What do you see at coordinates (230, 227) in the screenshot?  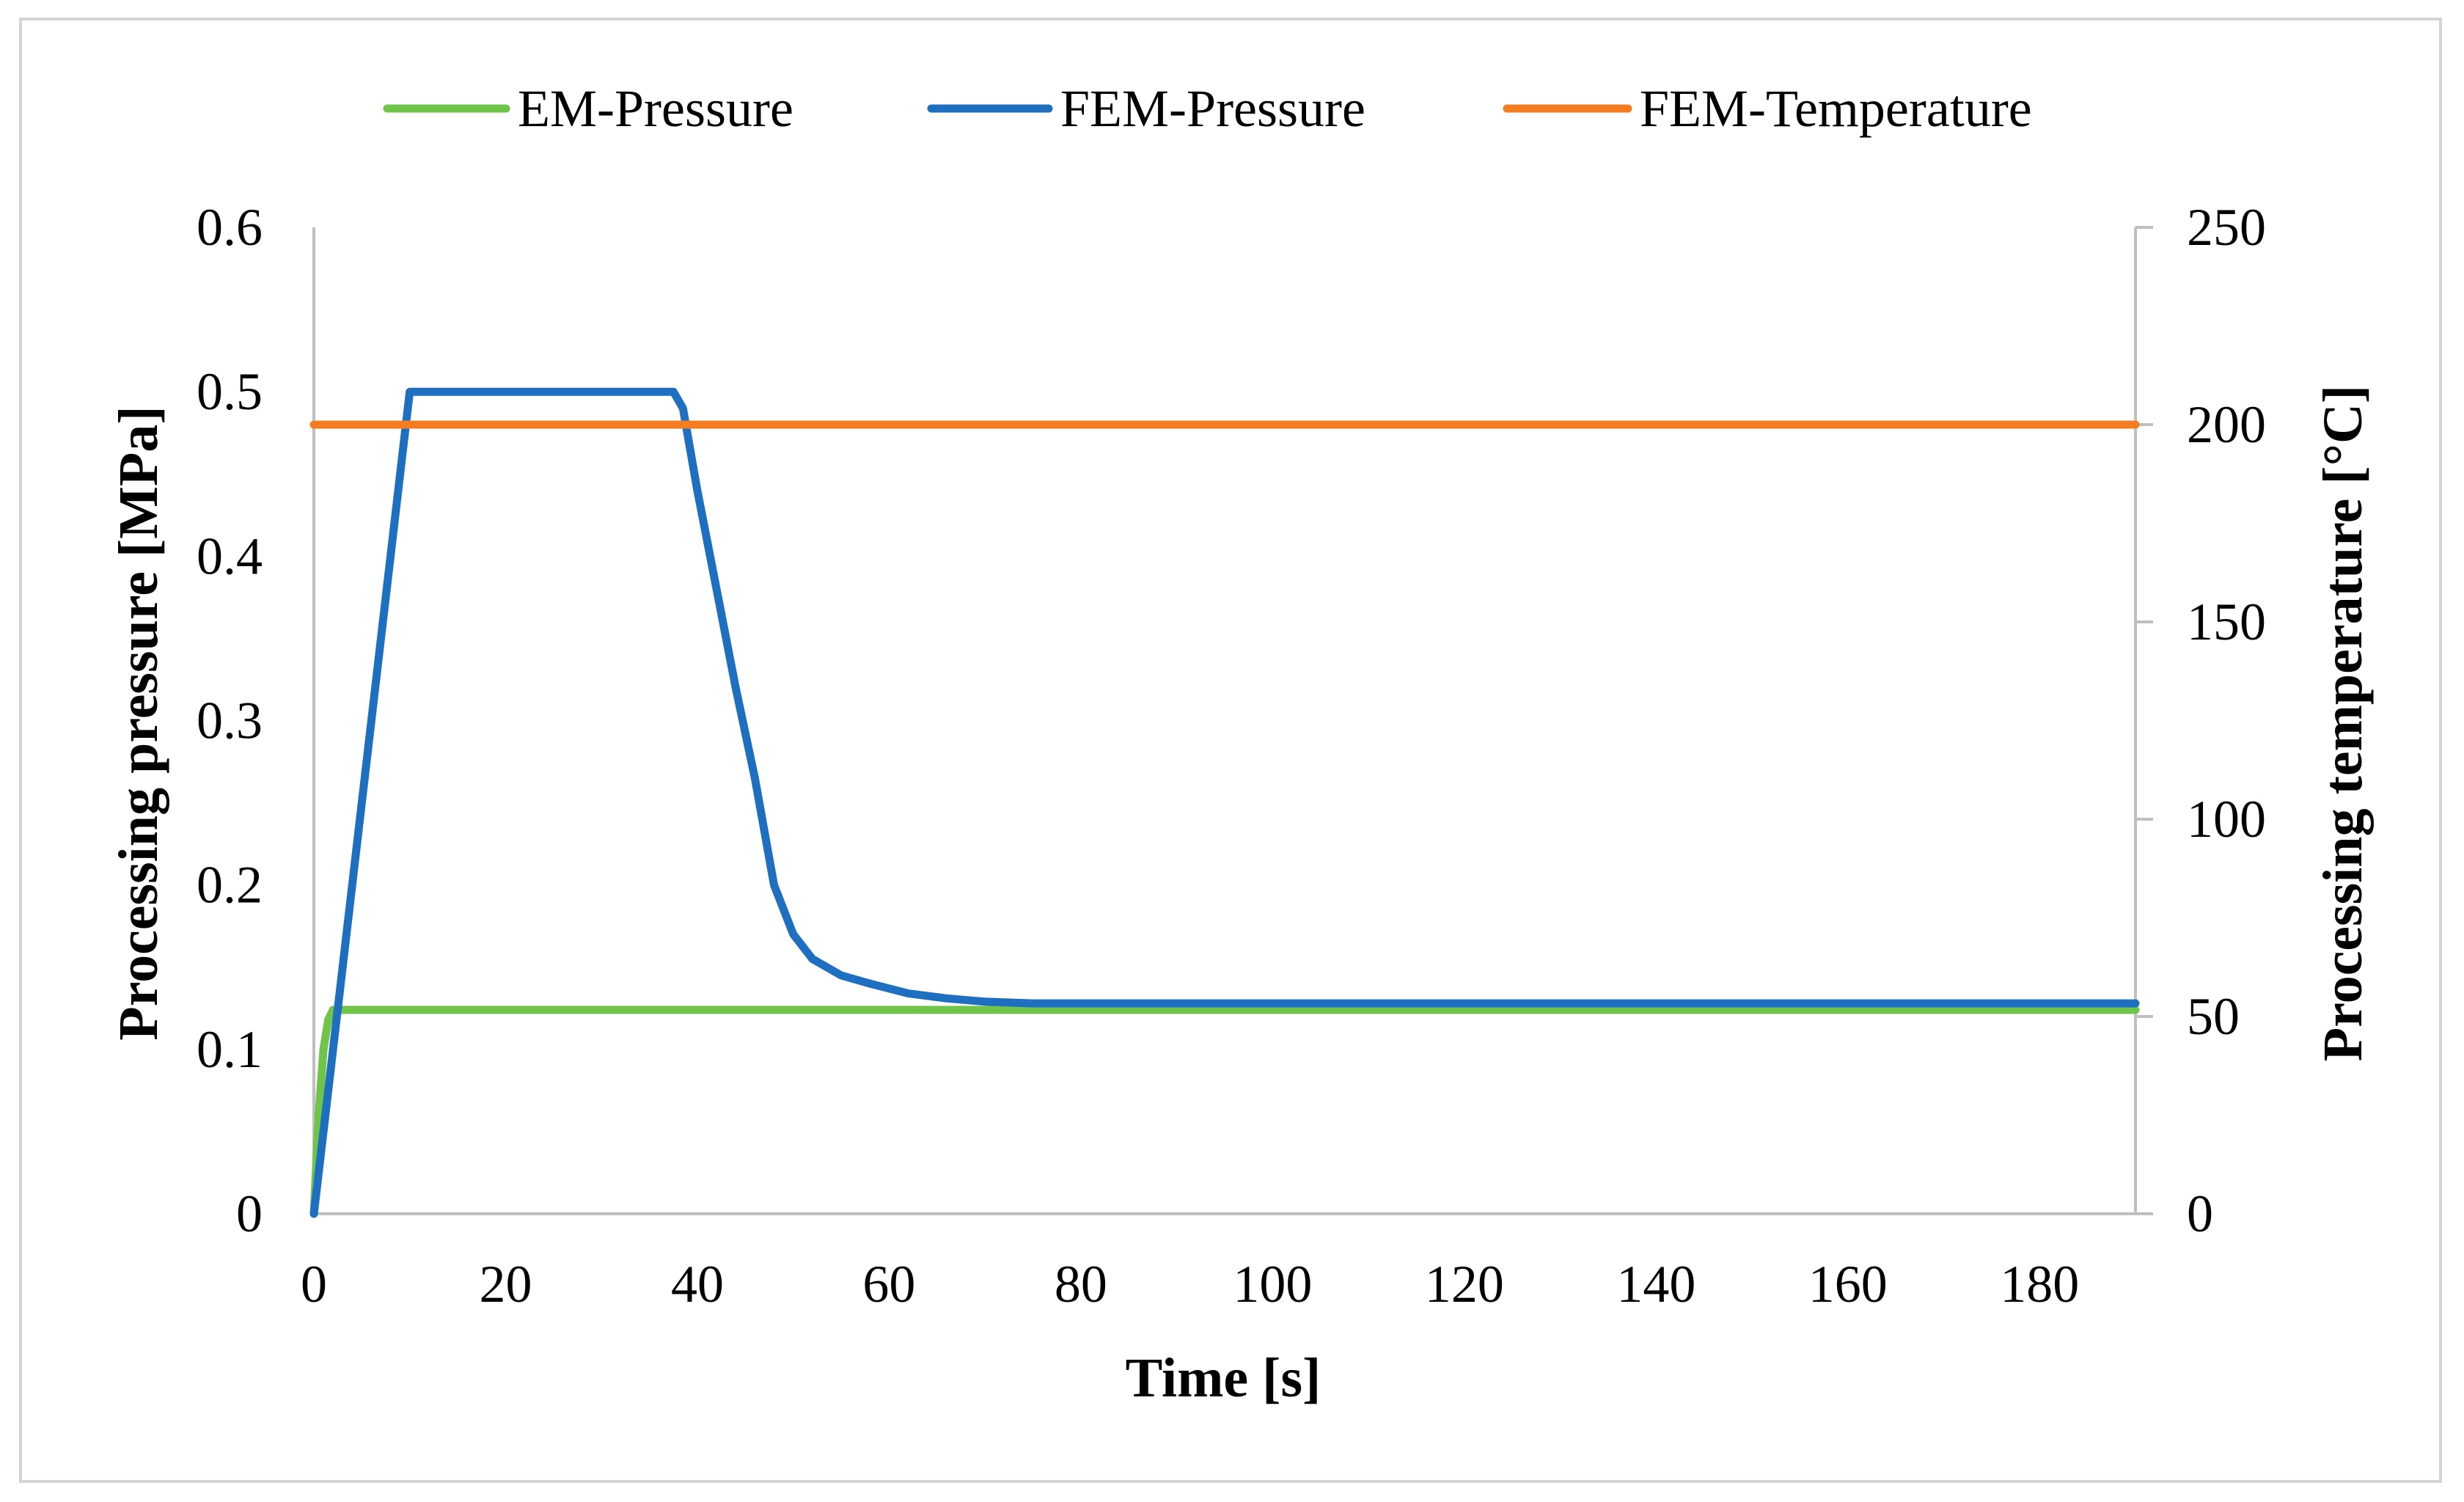 I see `y-tick-label: 0.6` at bounding box center [230, 227].